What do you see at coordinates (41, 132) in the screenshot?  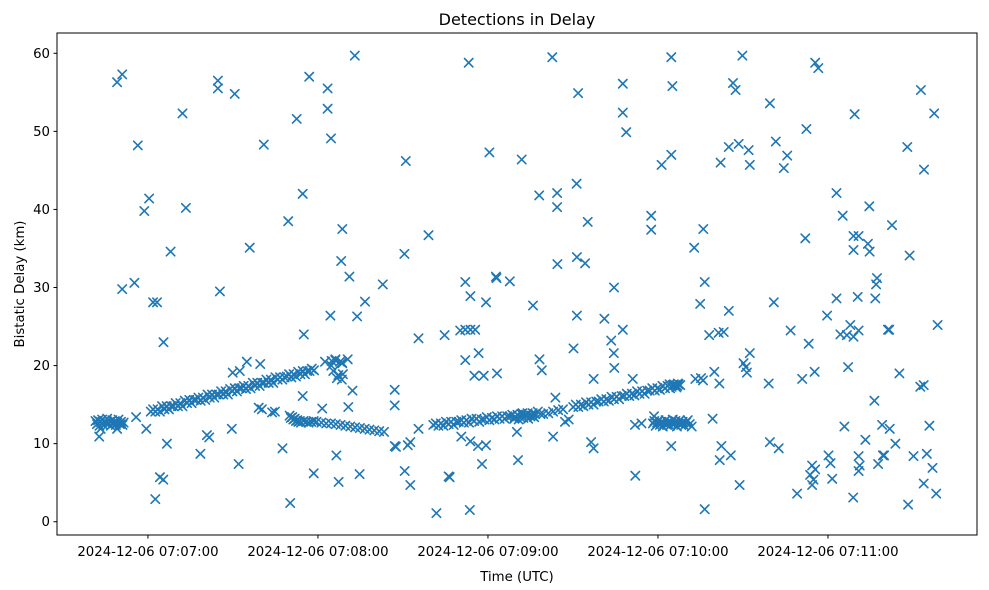 I see `y-tick-label: 50` at bounding box center [41, 132].